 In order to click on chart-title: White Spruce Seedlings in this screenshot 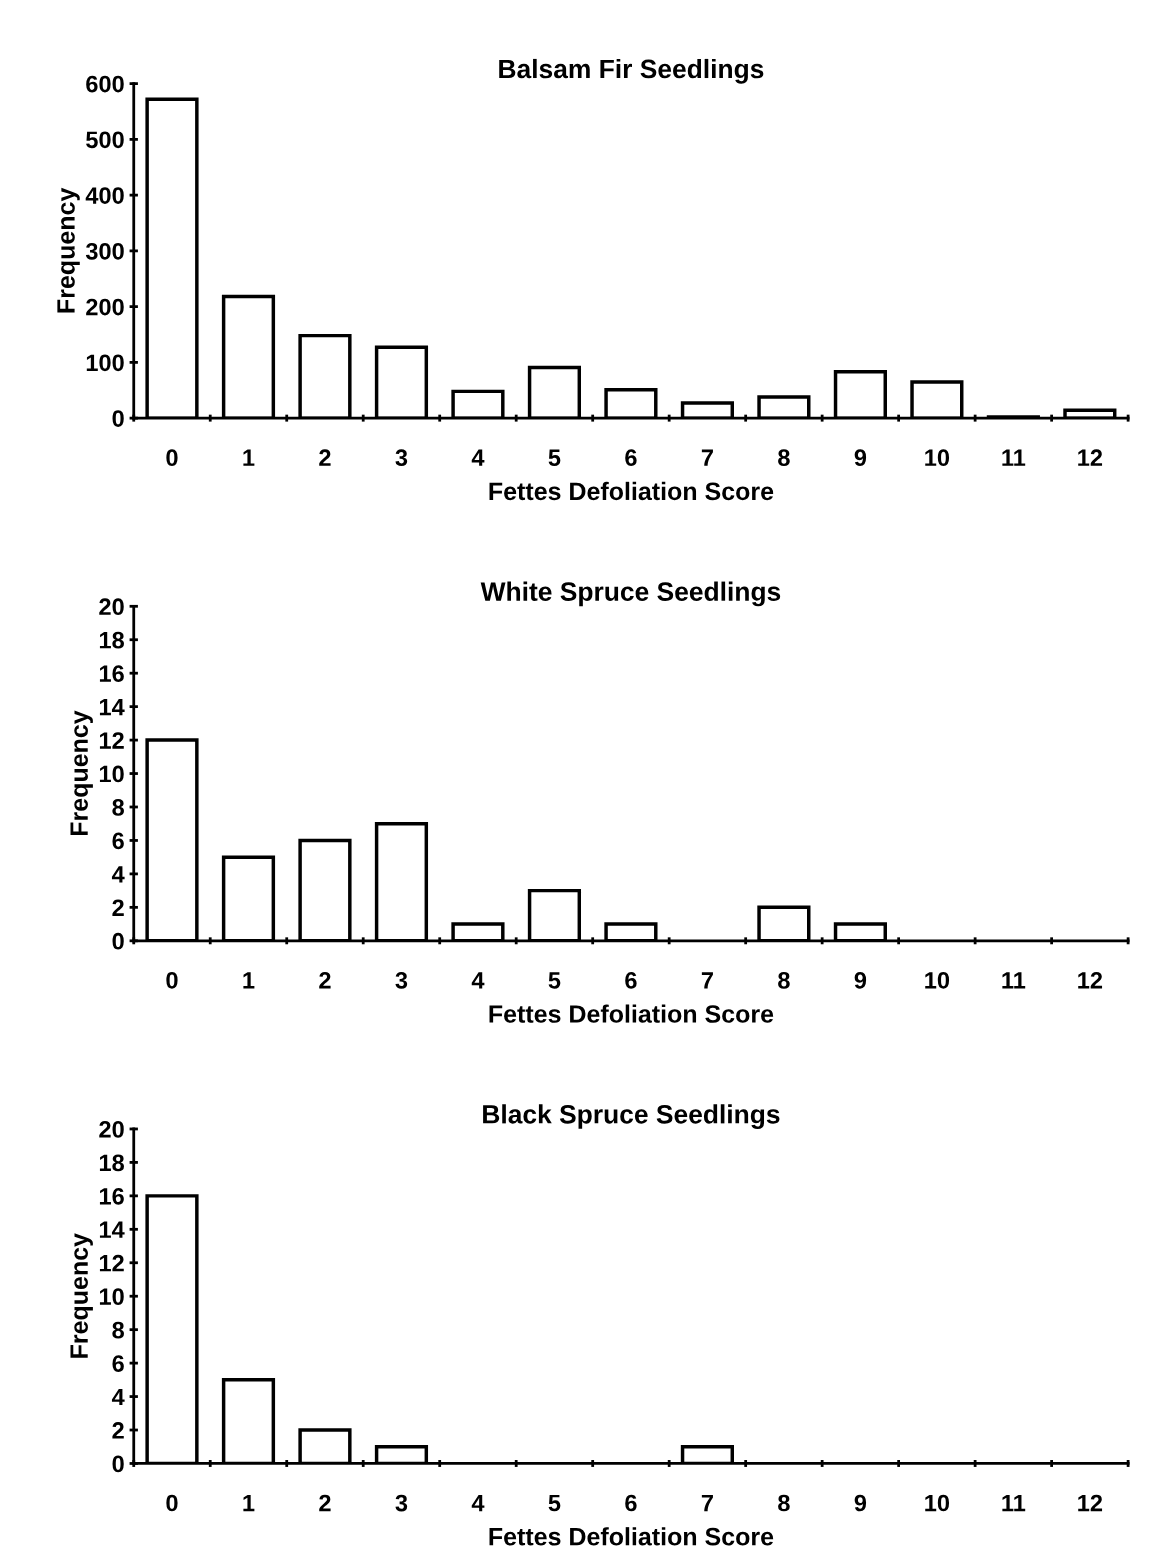, I will do `click(630, 594)`.